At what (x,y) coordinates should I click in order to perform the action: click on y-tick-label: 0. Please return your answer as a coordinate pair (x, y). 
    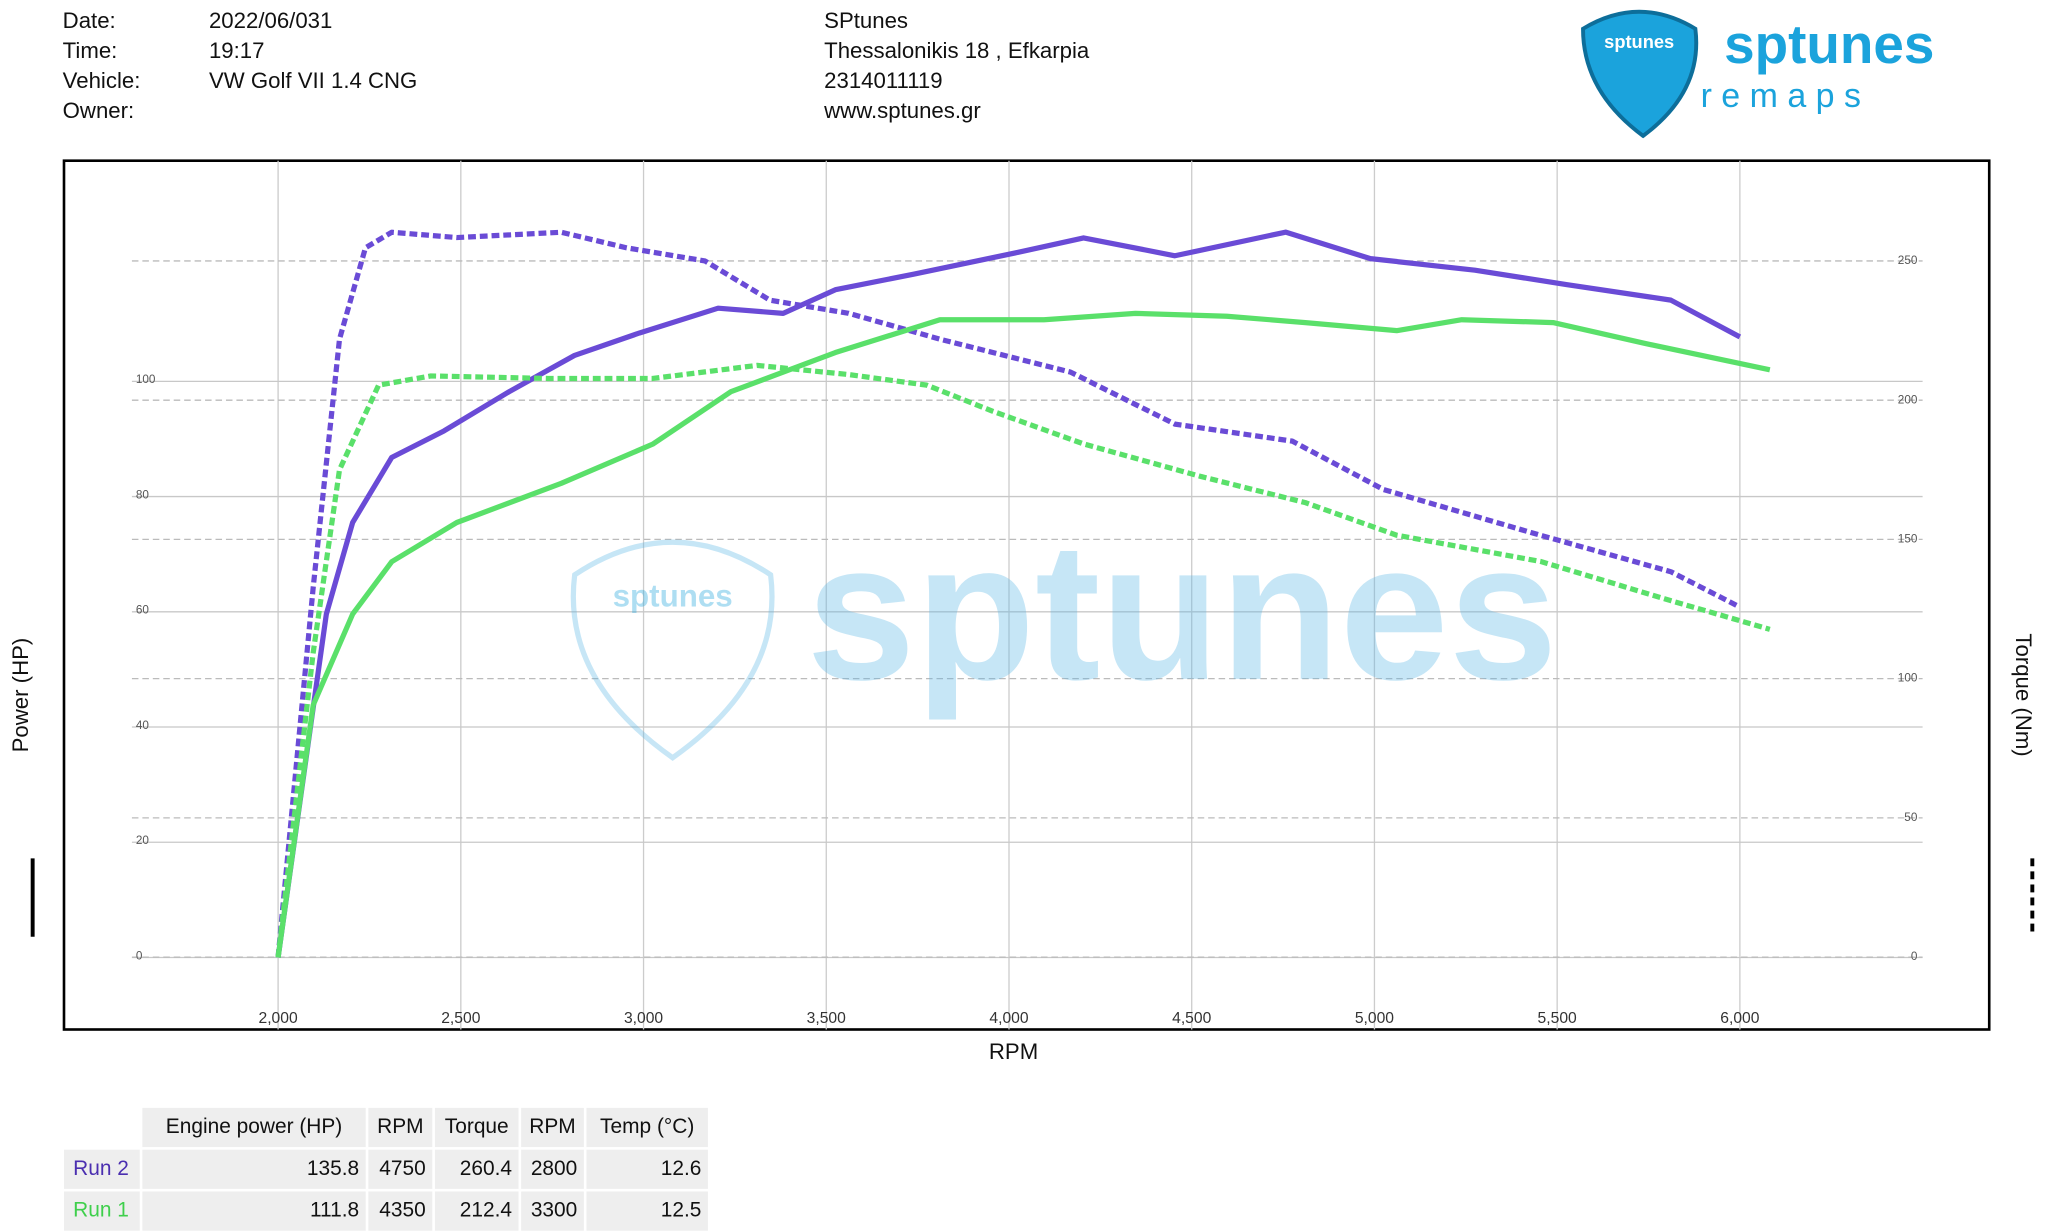
    Looking at the image, I should click on (139, 955).